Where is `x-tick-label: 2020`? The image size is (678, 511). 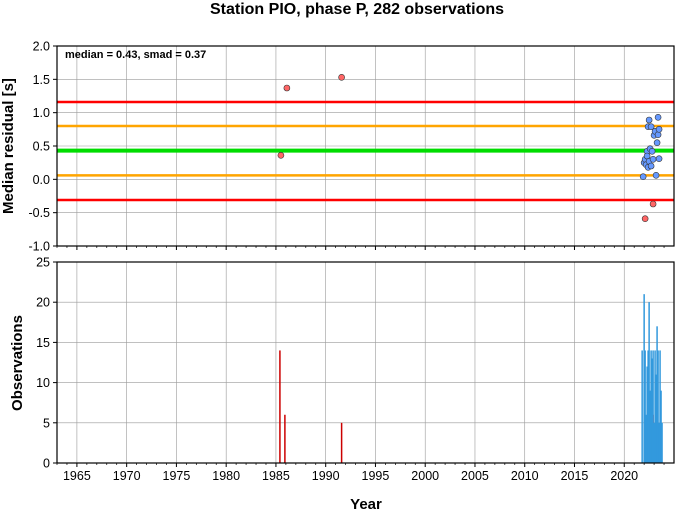
x-tick-label: 2020 is located at coordinates (624, 476).